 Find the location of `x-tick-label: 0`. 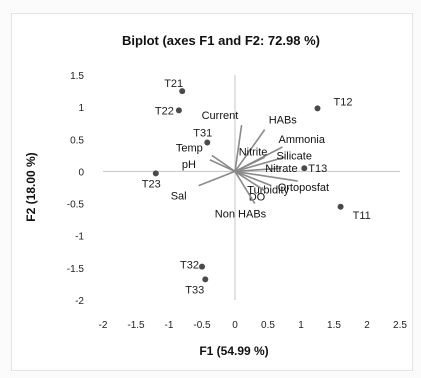

x-tick-label: 0 is located at coordinates (235, 325).